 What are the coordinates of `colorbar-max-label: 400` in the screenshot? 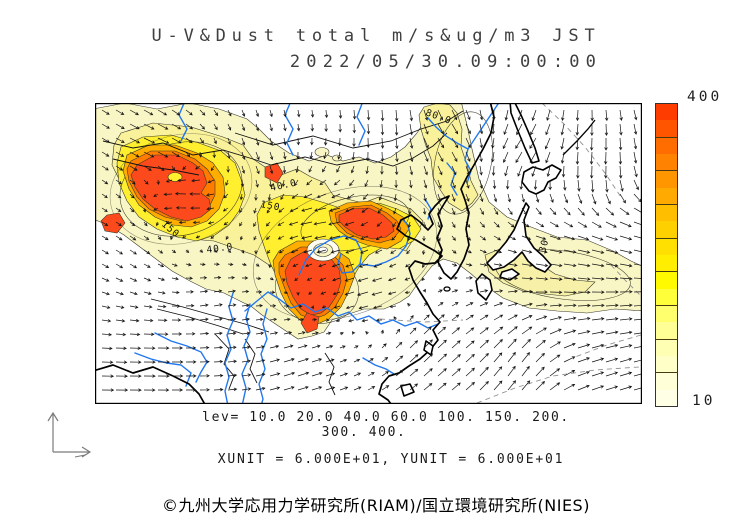 It's located at (705, 97).